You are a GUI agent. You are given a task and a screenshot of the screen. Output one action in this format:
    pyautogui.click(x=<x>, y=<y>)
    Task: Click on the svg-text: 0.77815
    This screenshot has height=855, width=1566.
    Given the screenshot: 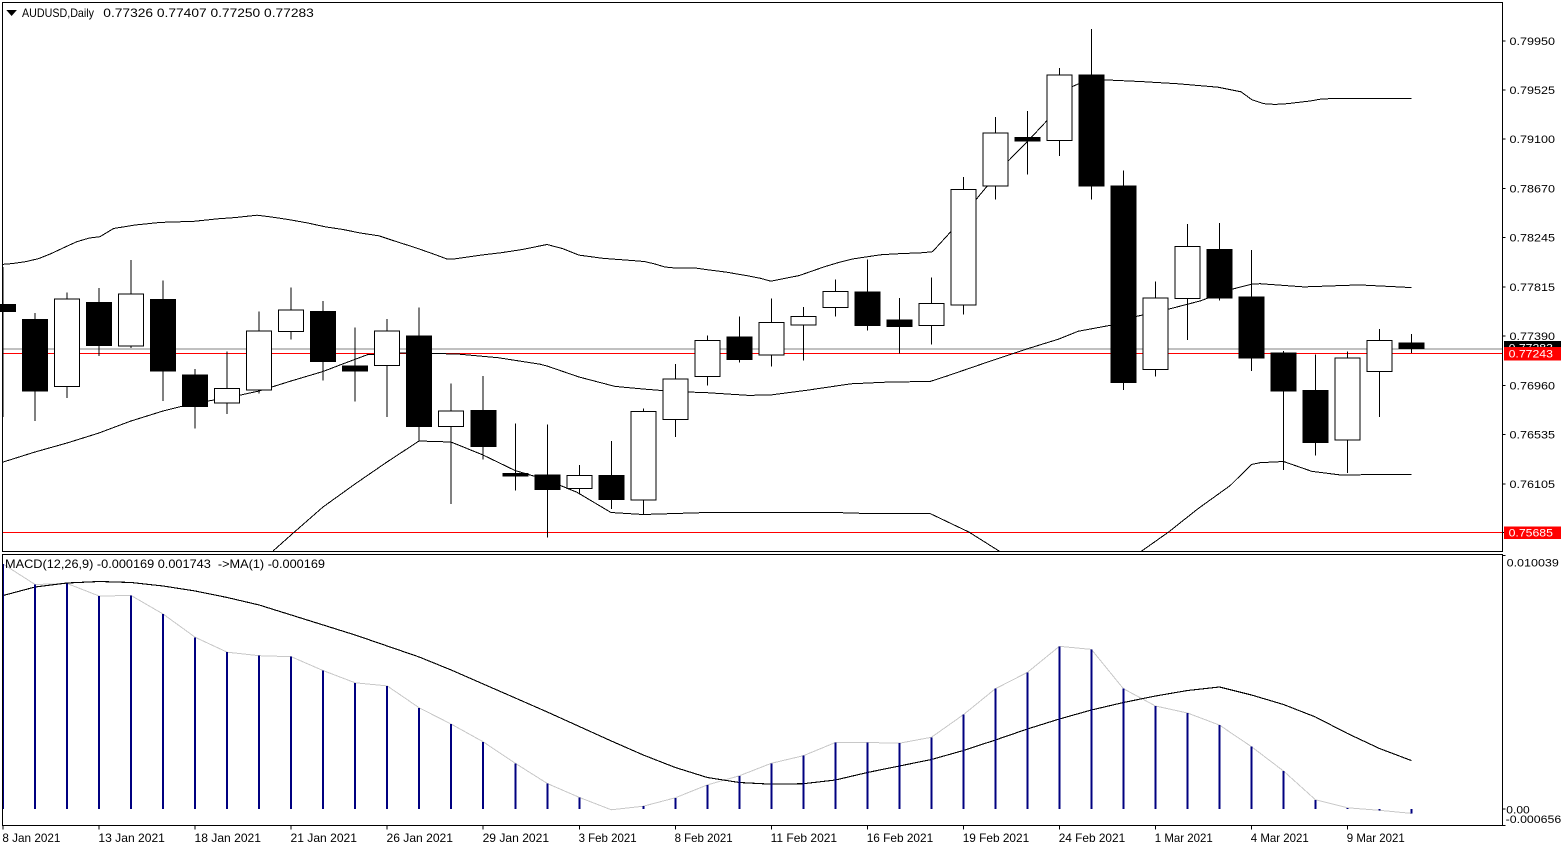 What is the action you would take?
    pyautogui.click(x=1533, y=288)
    